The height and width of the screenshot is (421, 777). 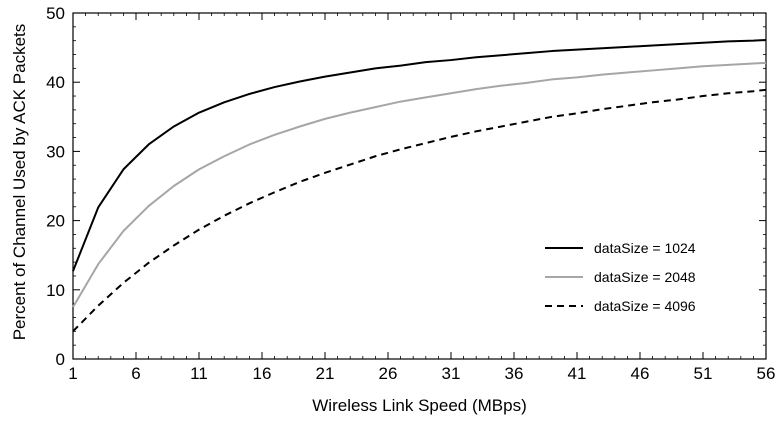 I want to click on y-tick-label: 0, so click(x=60, y=359).